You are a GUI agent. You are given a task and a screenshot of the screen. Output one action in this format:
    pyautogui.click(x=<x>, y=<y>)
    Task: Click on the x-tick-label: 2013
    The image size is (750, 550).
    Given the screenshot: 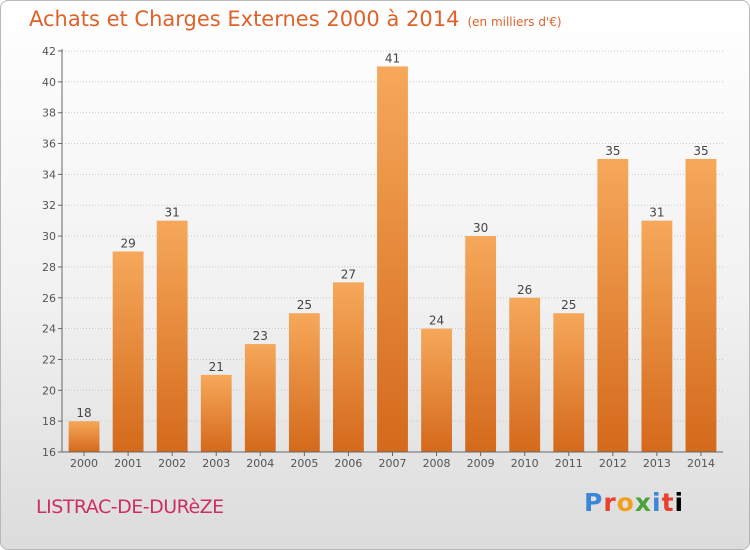 What is the action you would take?
    pyautogui.click(x=657, y=463)
    